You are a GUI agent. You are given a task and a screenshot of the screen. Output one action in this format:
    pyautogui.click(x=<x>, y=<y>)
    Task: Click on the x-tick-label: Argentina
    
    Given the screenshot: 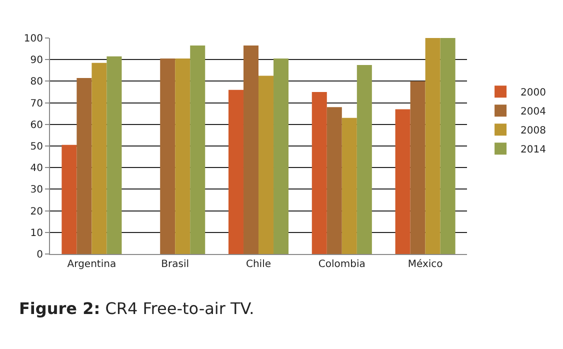 What is the action you would take?
    pyautogui.click(x=91, y=264)
    